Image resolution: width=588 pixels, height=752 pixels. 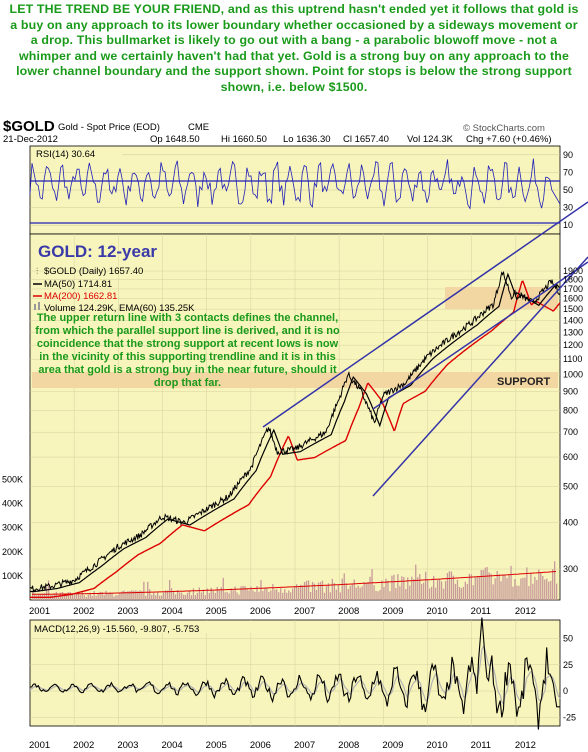 I want to click on channel-lower-line, so click(x=480, y=376).